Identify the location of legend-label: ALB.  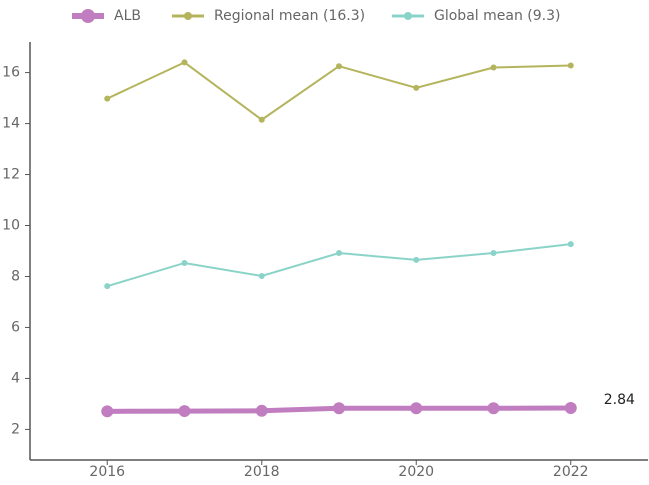
(127, 16).